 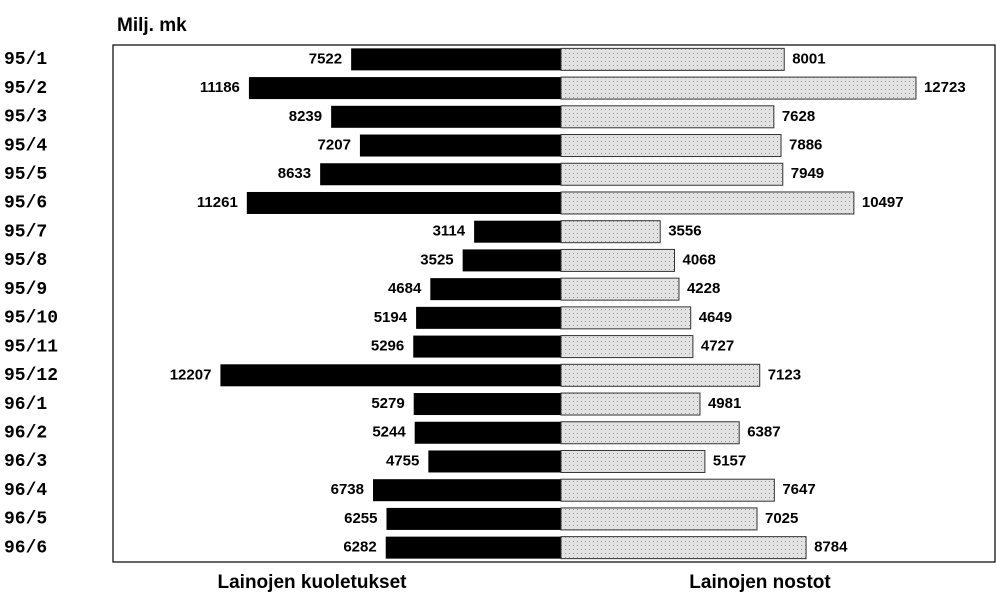 What do you see at coordinates (31, 376) in the screenshot?
I see `category-label: 95/12` at bounding box center [31, 376].